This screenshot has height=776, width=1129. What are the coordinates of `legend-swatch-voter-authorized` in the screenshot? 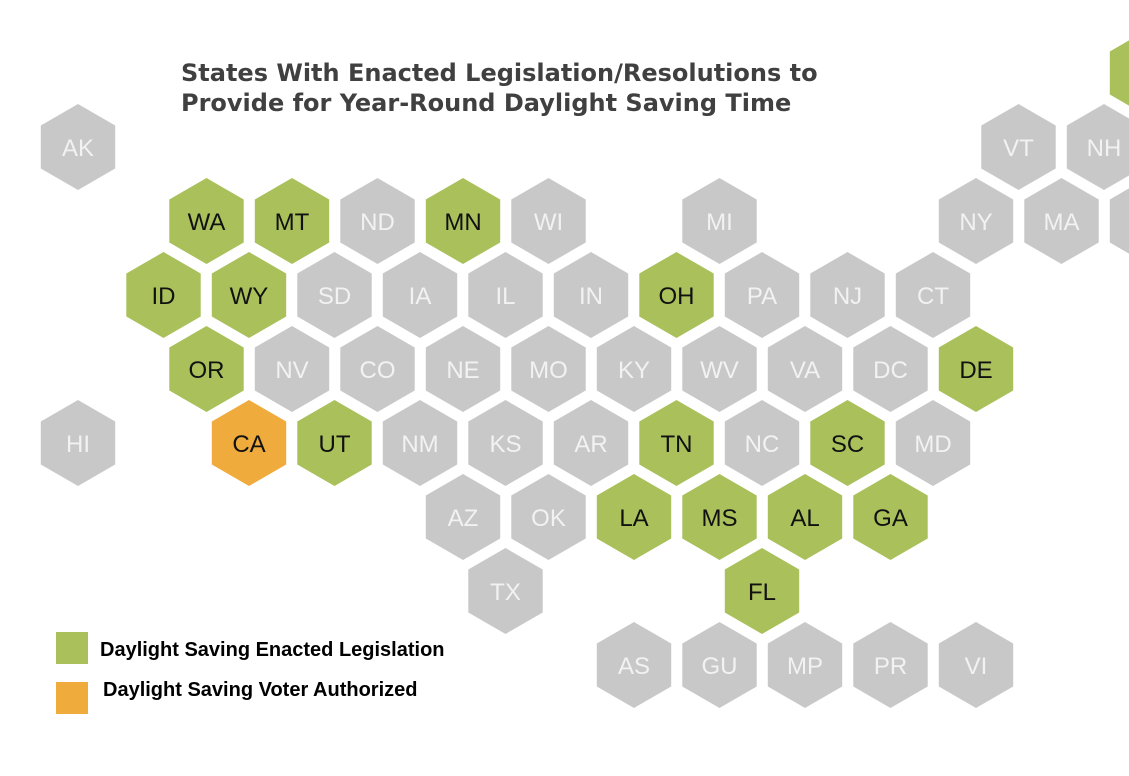 It's located at (72, 698).